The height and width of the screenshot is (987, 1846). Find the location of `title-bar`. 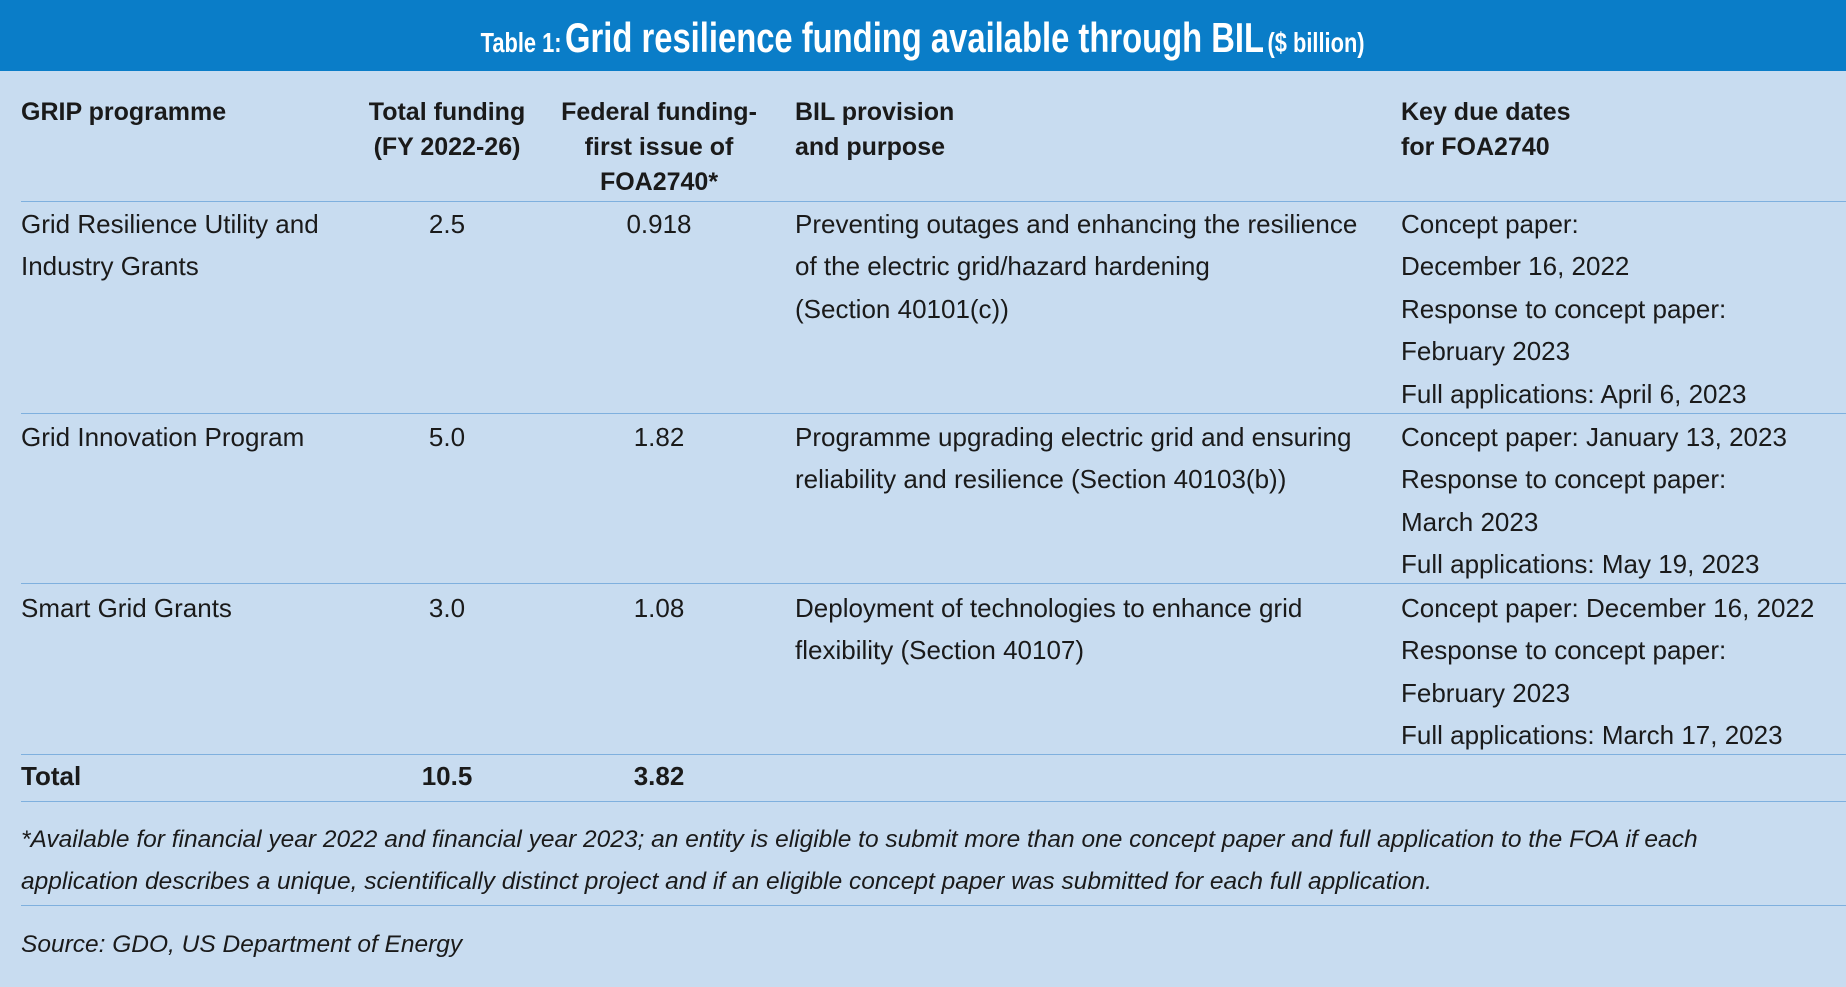

title-bar is located at coordinates (923, 35).